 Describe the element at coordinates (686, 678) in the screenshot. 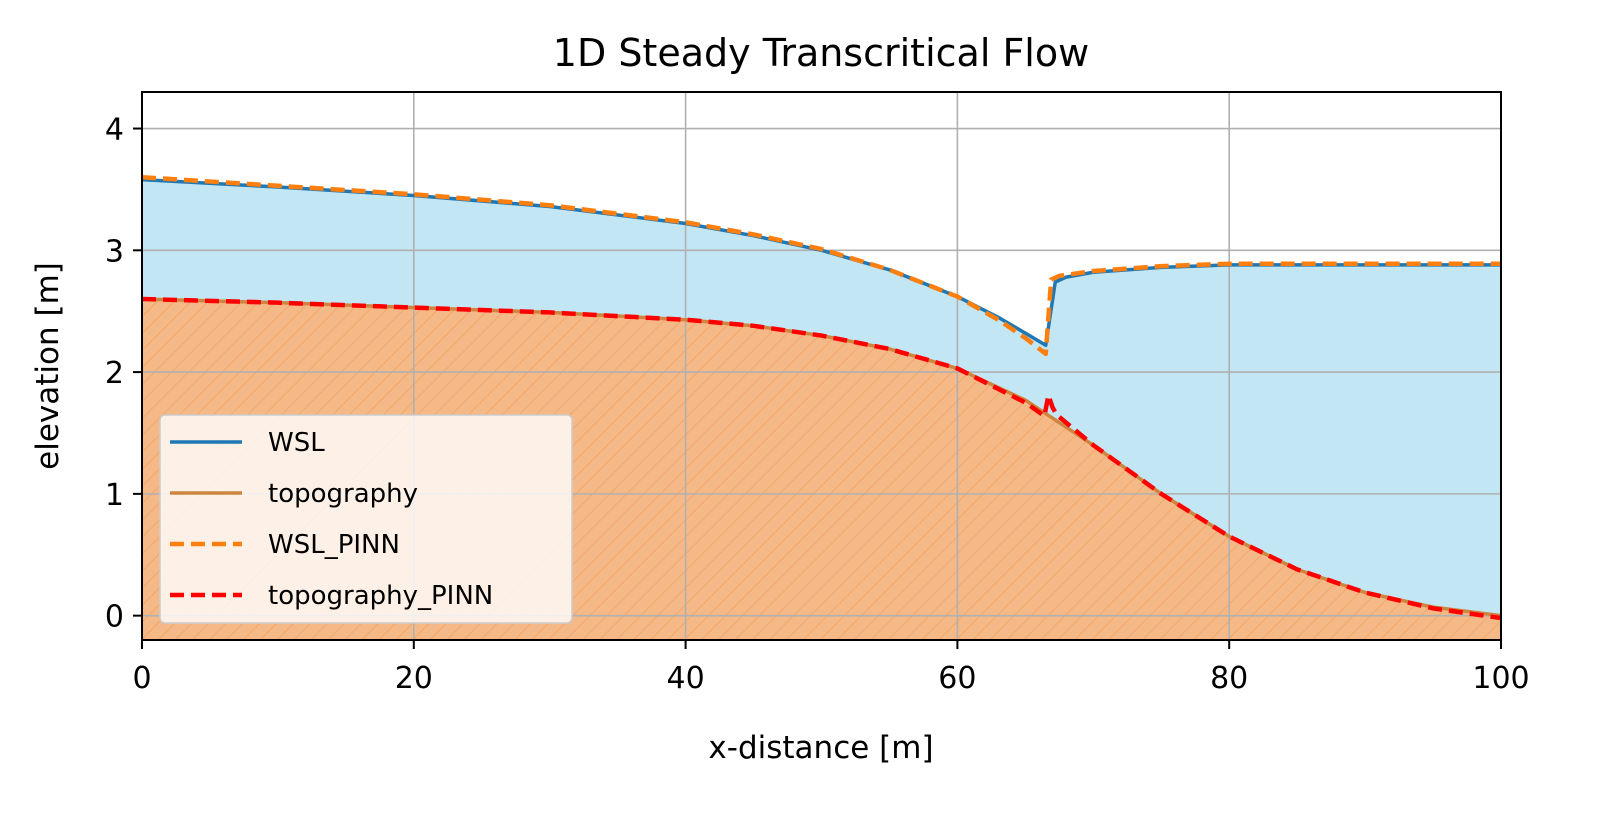

I see `x-tick-label: 40` at that location.